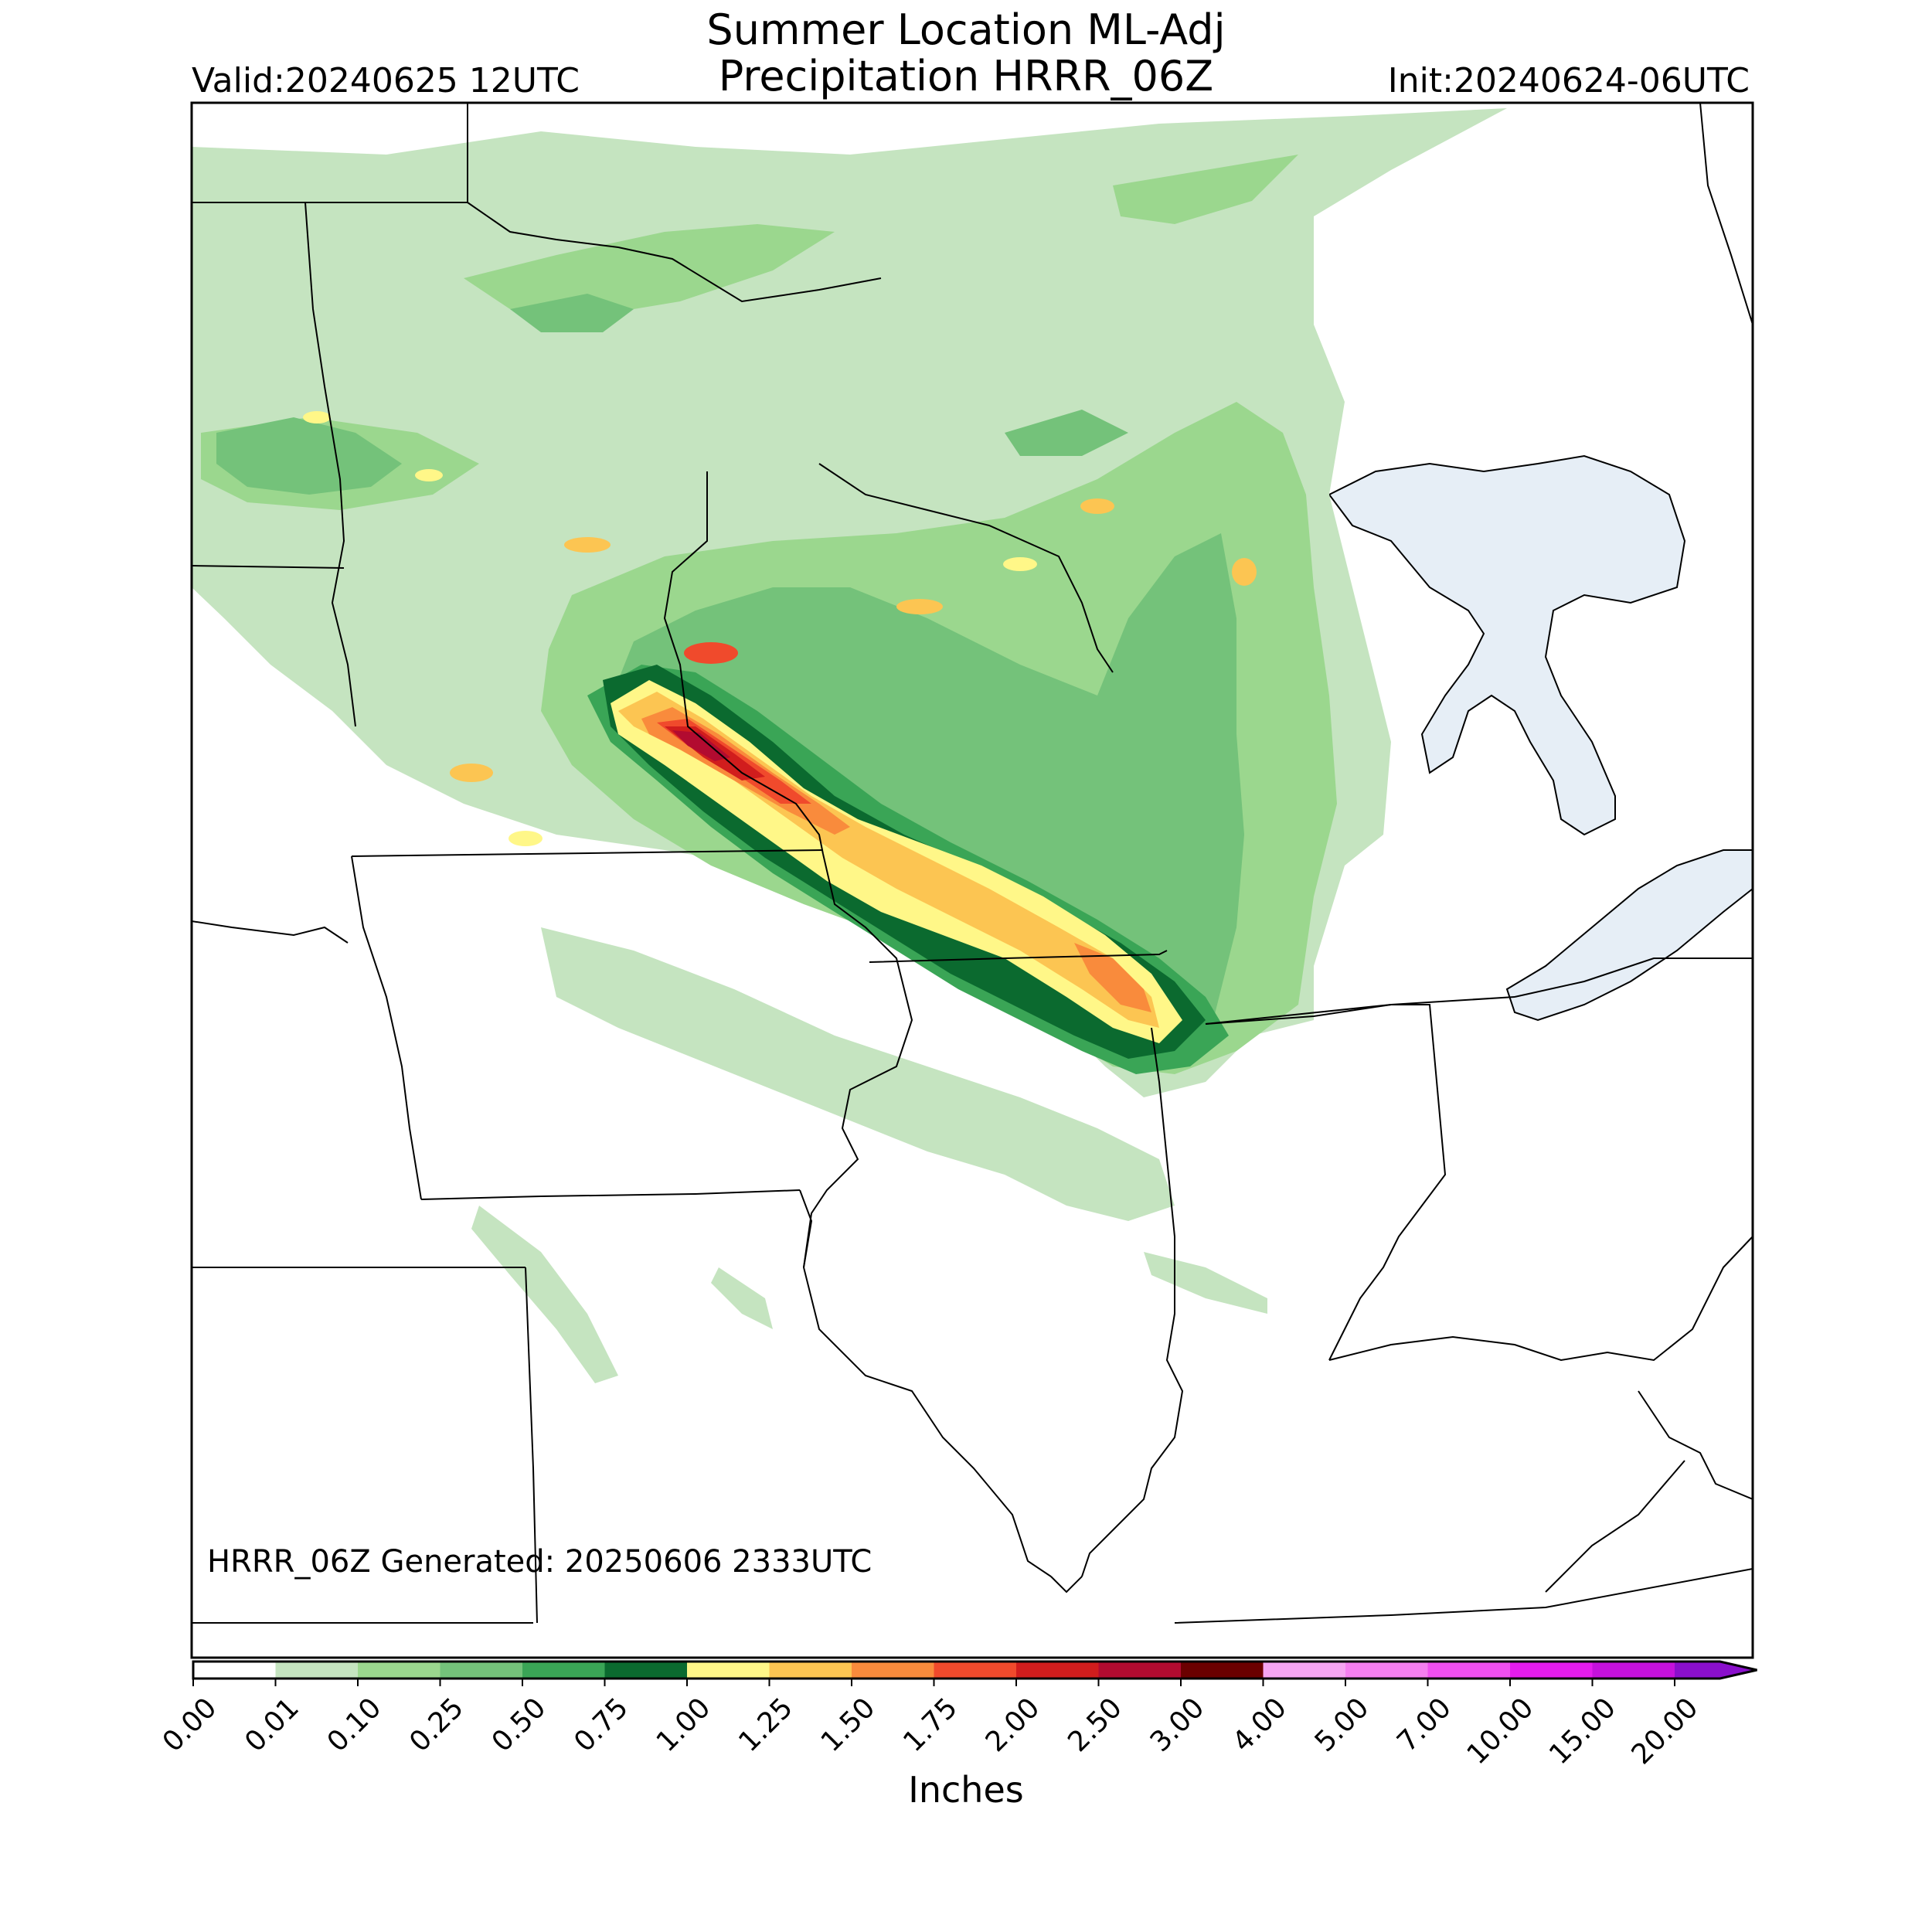 The image size is (1932, 1932). I want to click on wi-il-border, so click(1019, 956).